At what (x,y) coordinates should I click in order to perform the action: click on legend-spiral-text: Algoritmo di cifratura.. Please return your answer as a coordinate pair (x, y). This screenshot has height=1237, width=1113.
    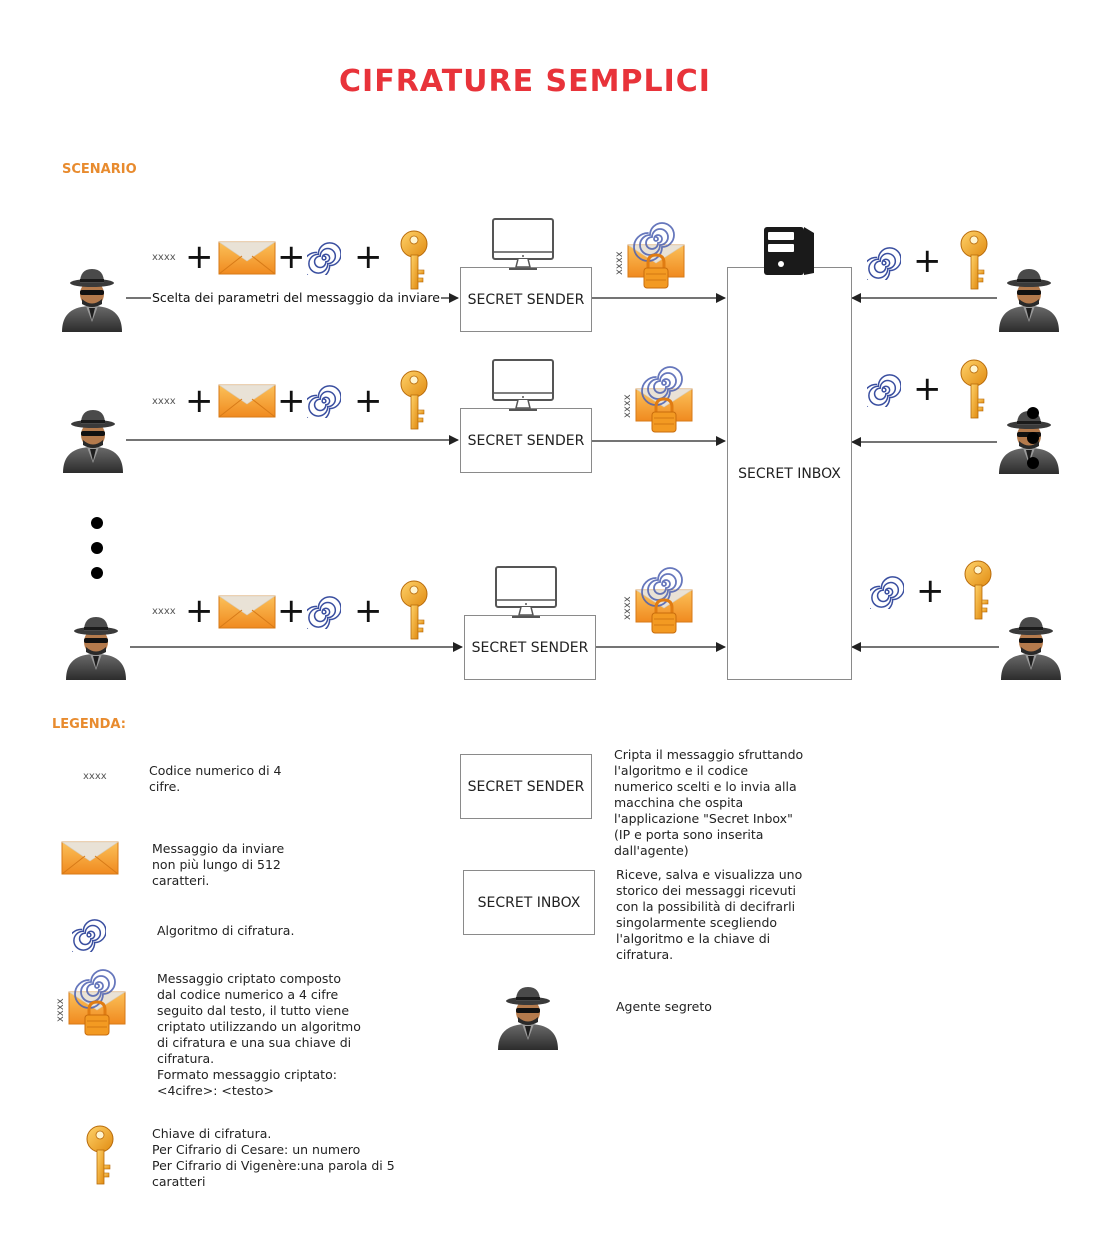
    Looking at the image, I should click on (226, 930).